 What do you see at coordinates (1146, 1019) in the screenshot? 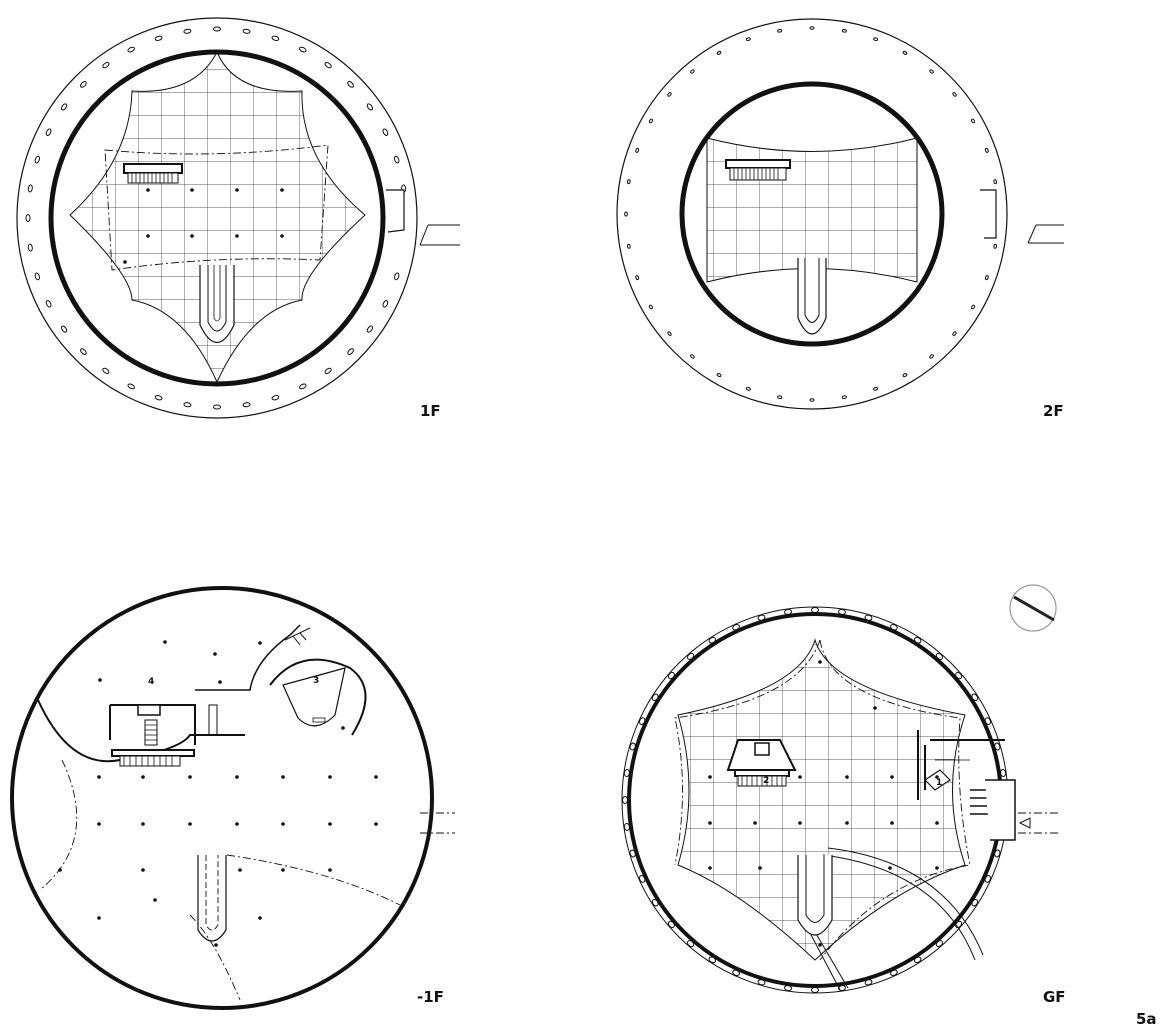
I see `figure-label: 5a` at bounding box center [1146, 1019].